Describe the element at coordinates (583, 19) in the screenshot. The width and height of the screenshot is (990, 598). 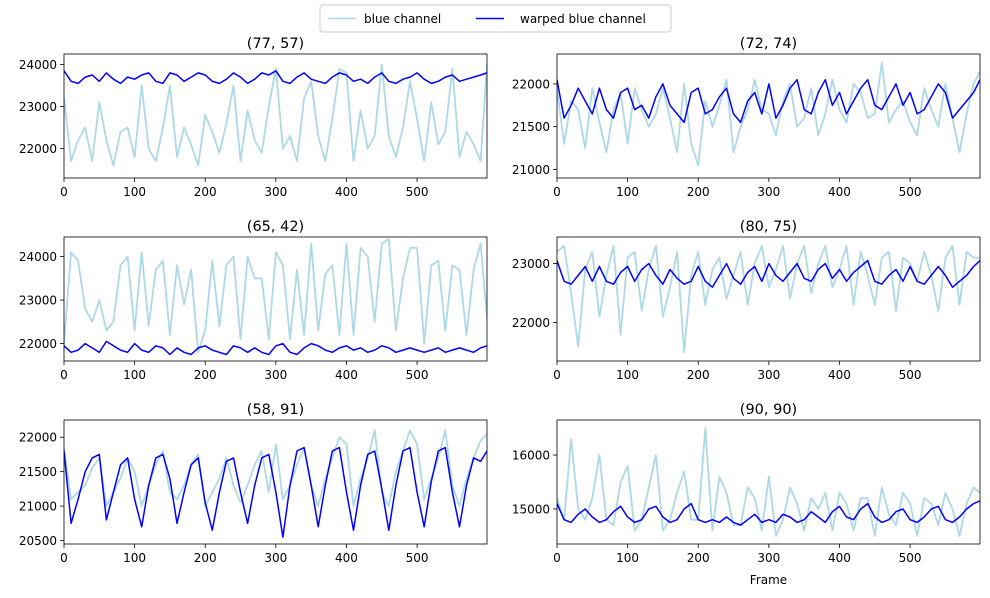
I see `legend-label-warped-blue-channel: warped blue channel` at that location.